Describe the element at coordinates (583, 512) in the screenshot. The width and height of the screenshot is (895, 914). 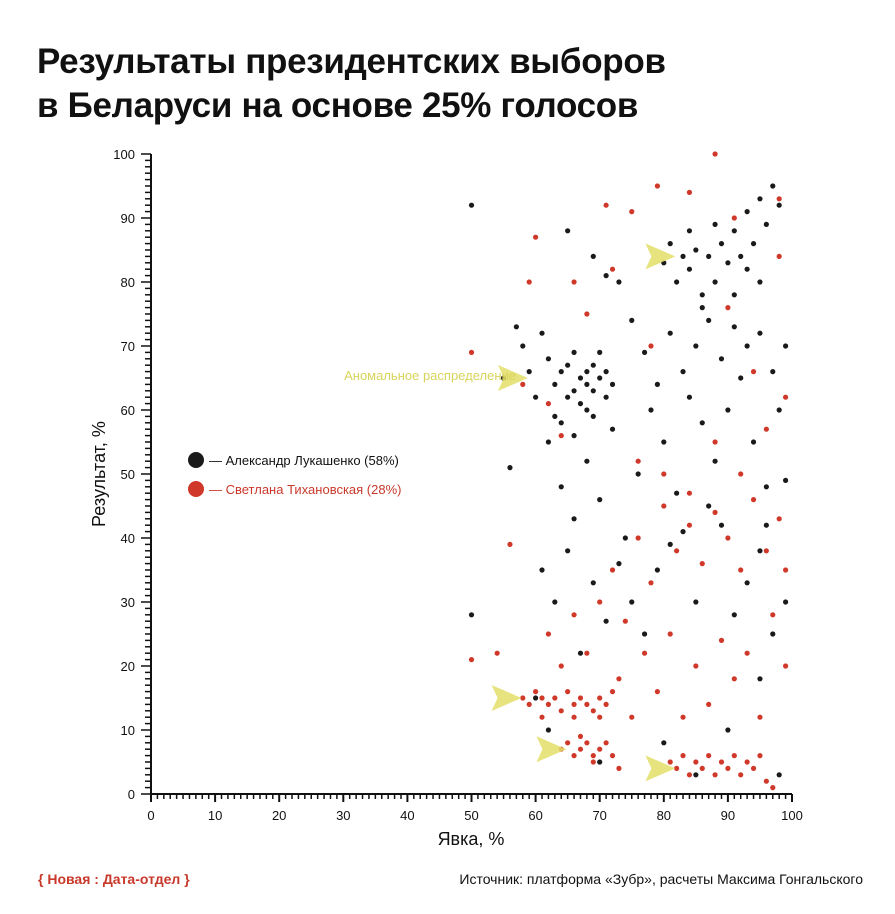
I see `annotations` at that location.